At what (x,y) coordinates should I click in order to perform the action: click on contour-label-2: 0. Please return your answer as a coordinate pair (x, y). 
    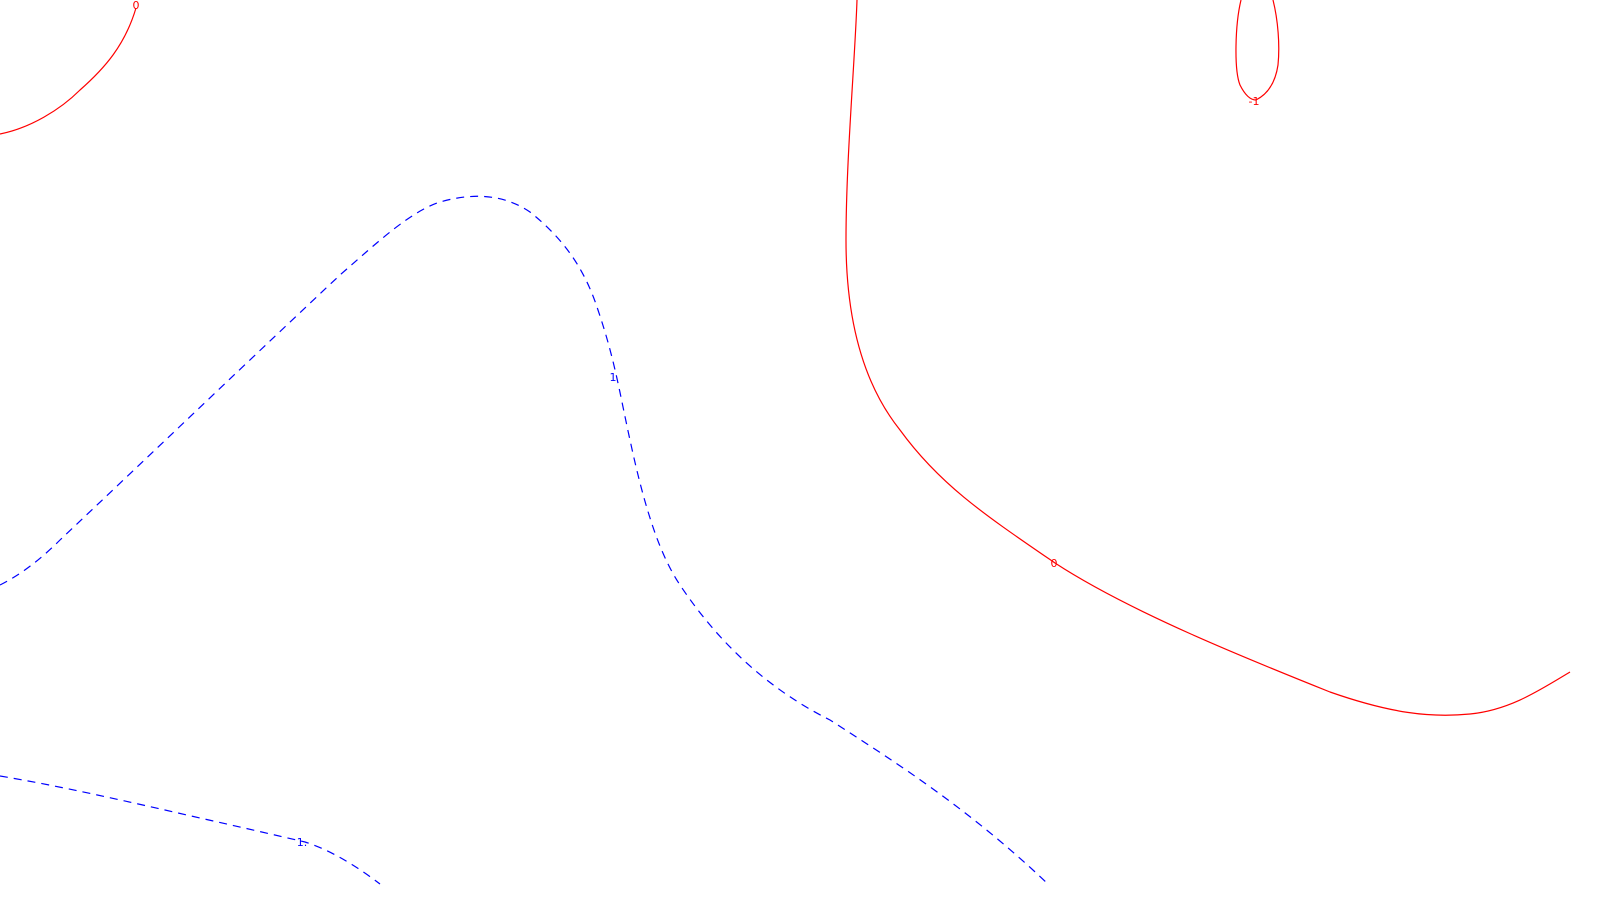
    Looking at the image, I should click on (1054, 563).